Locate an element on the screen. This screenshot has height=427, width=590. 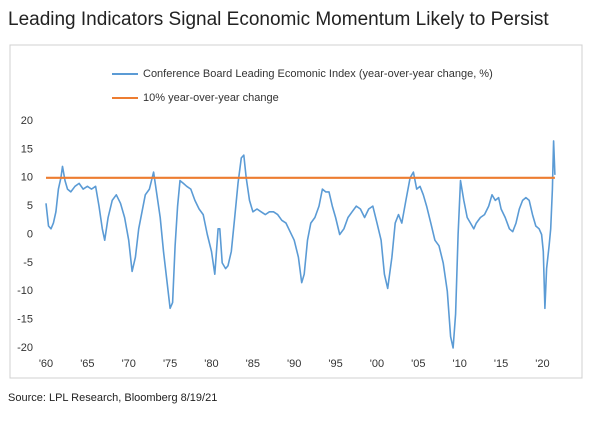
y-tick-label: 10 is located at coordinates (27, 178).